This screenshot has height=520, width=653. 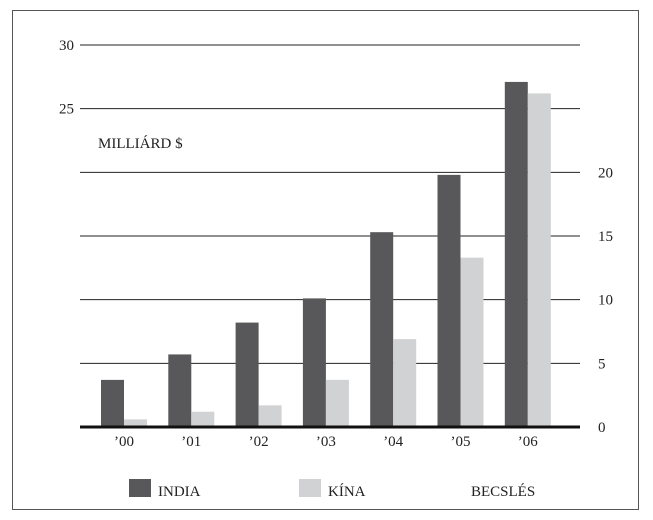 What do you see at coordinates (528, 442) in the screenshot?
I see `category-label: ’06` at bounding box center [528, 442].